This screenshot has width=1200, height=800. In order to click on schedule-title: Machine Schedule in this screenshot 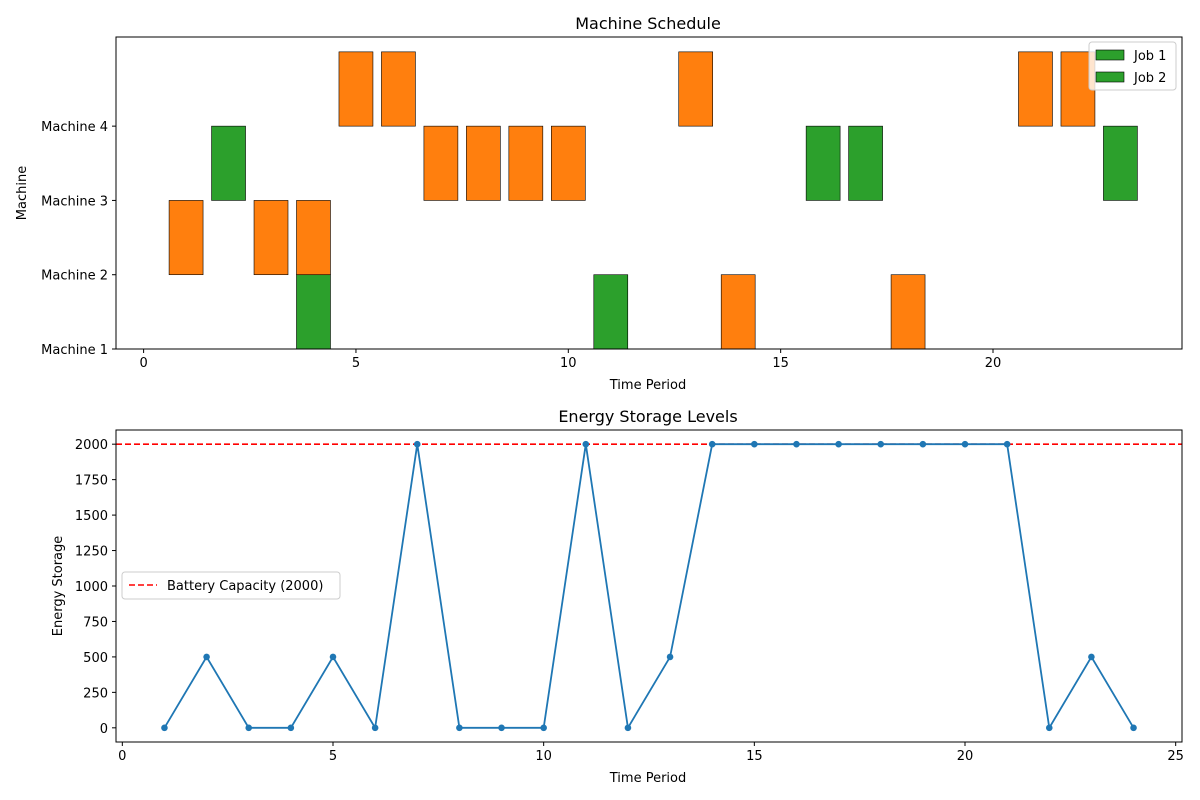, I will do `click(648, 23)`.